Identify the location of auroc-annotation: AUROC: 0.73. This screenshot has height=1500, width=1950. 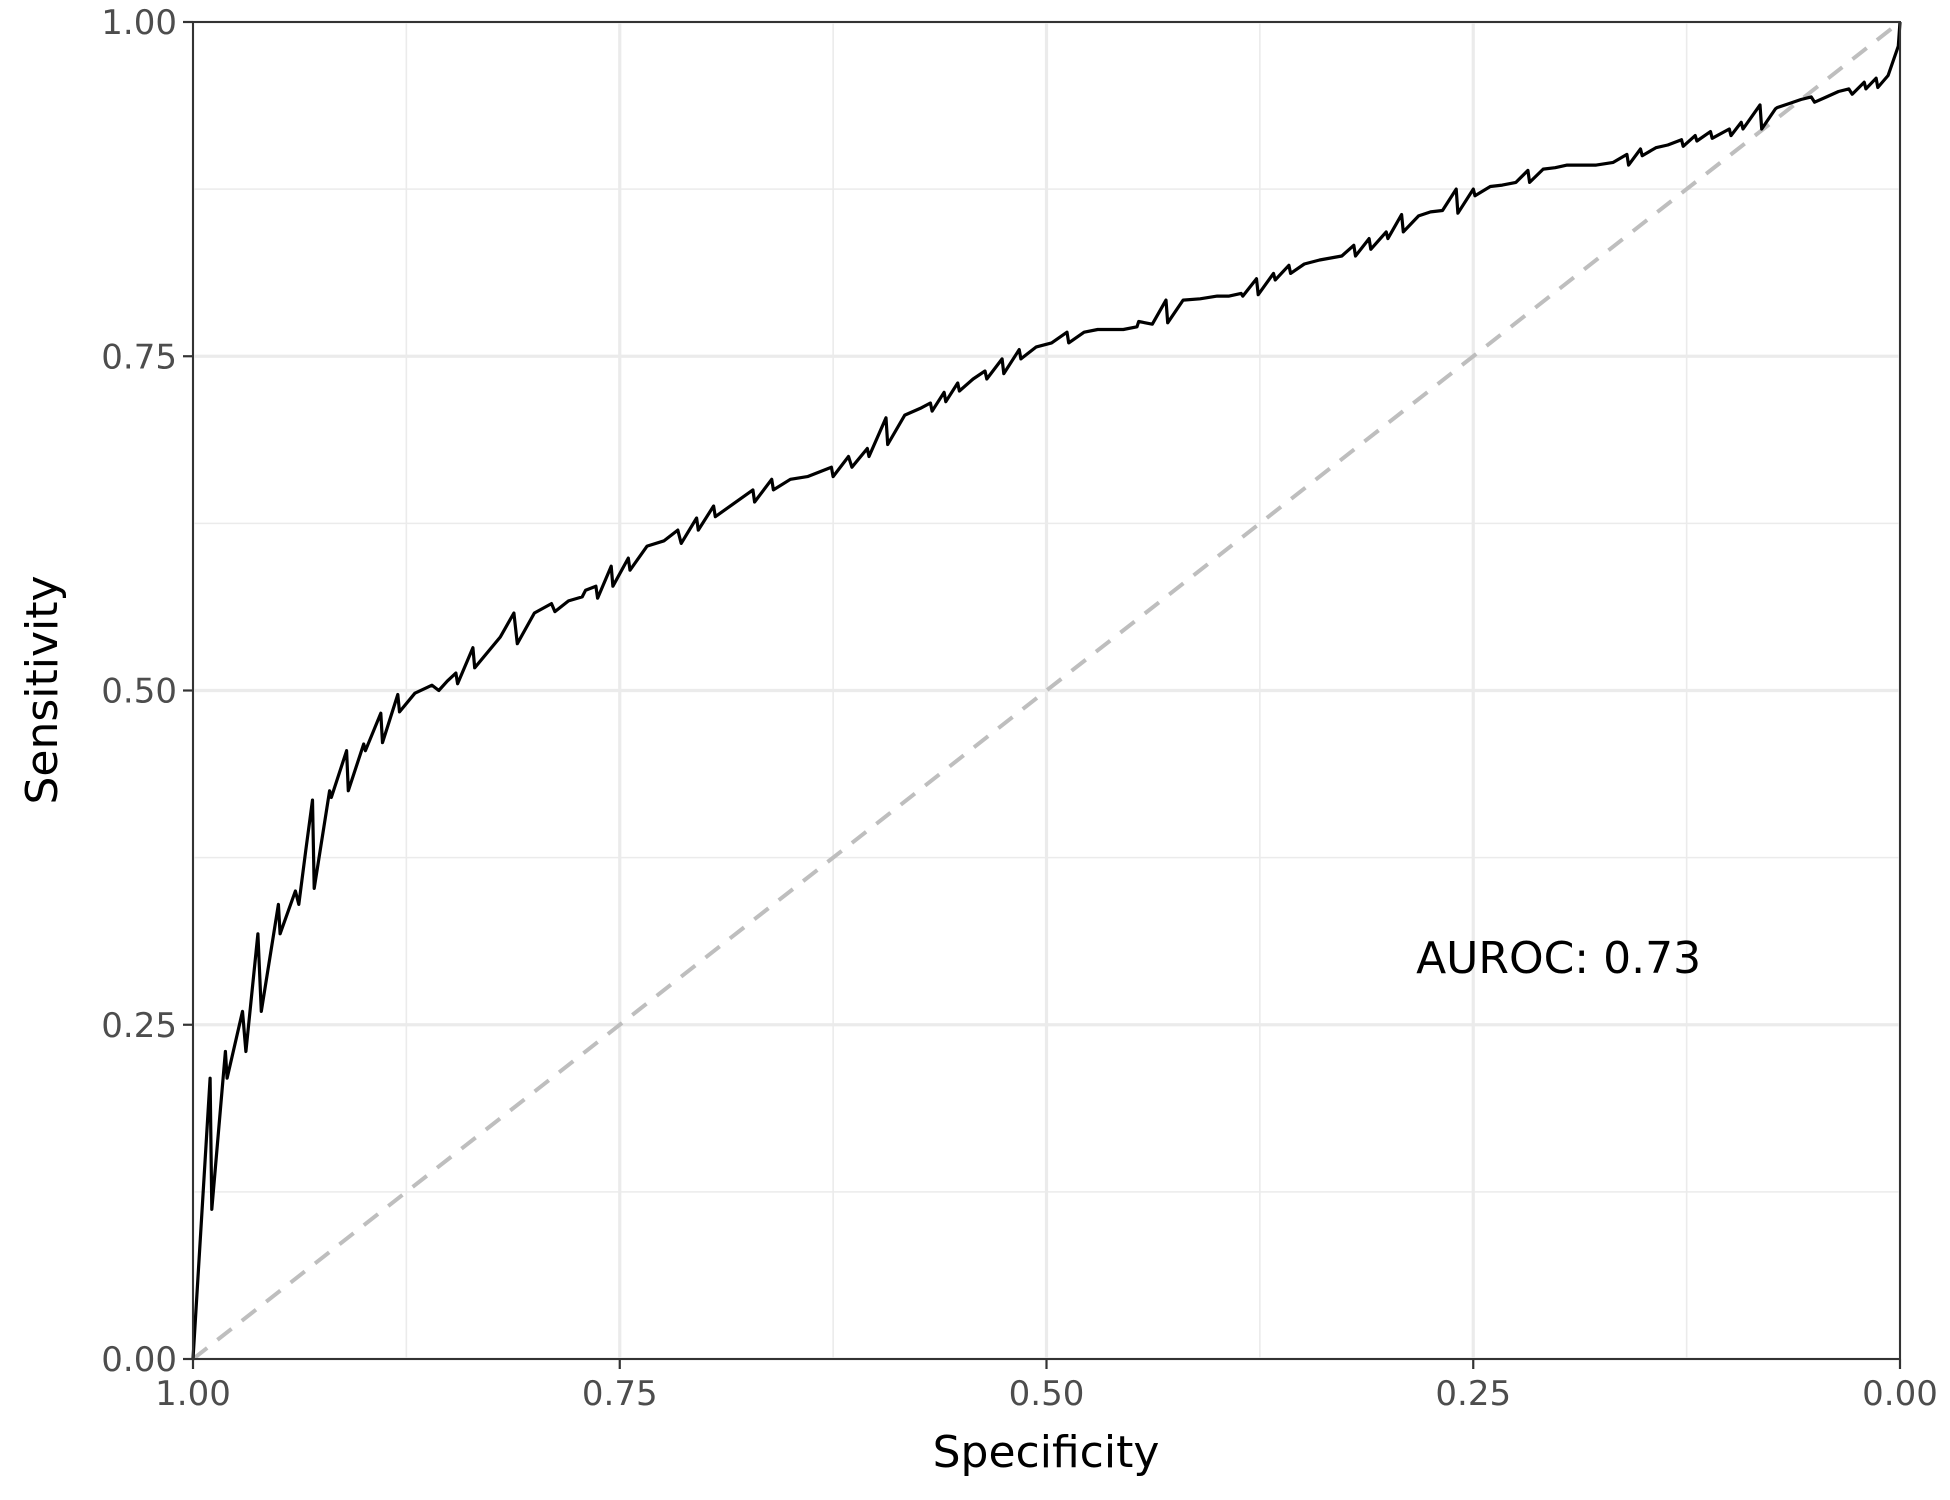
(1558, 958).